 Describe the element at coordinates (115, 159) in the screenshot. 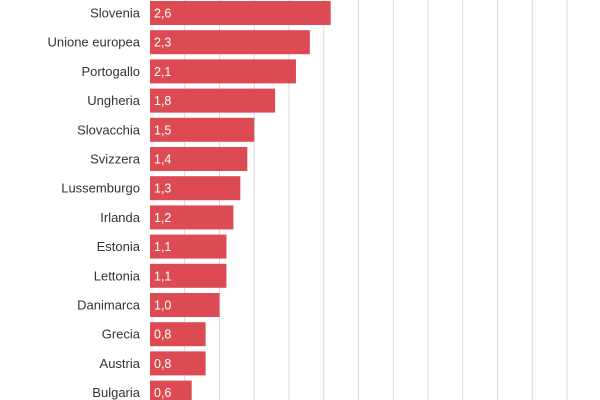

I see `category-label: Svizzera` at that location.